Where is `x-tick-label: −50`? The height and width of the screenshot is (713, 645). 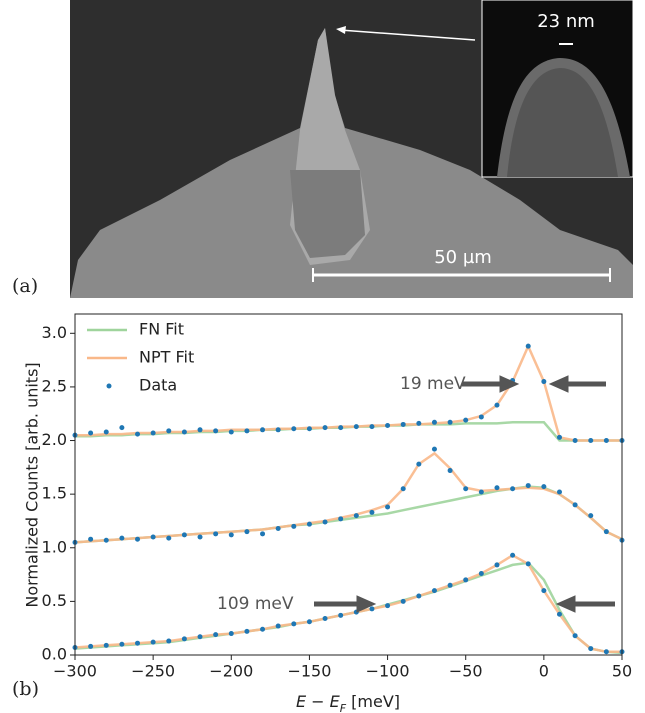 x-tick-label: −50 is located at coordinates (466, 671).